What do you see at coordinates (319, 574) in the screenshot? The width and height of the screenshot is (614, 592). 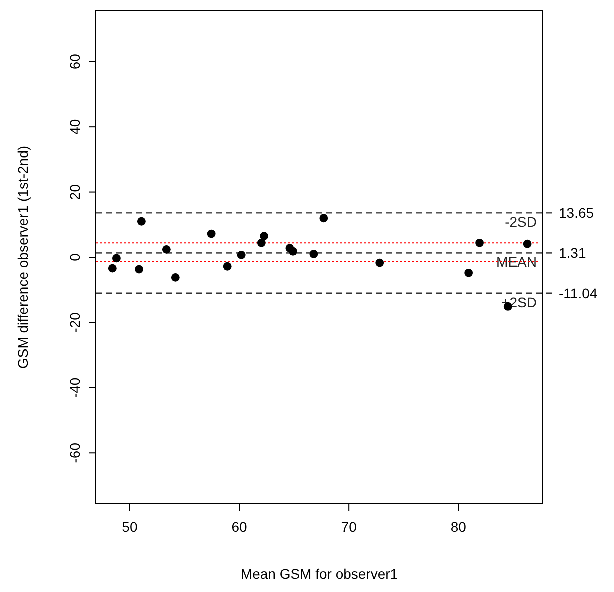 I see `x-axis-title: Mean GSM for observer1` at bounding box center [319, 574].